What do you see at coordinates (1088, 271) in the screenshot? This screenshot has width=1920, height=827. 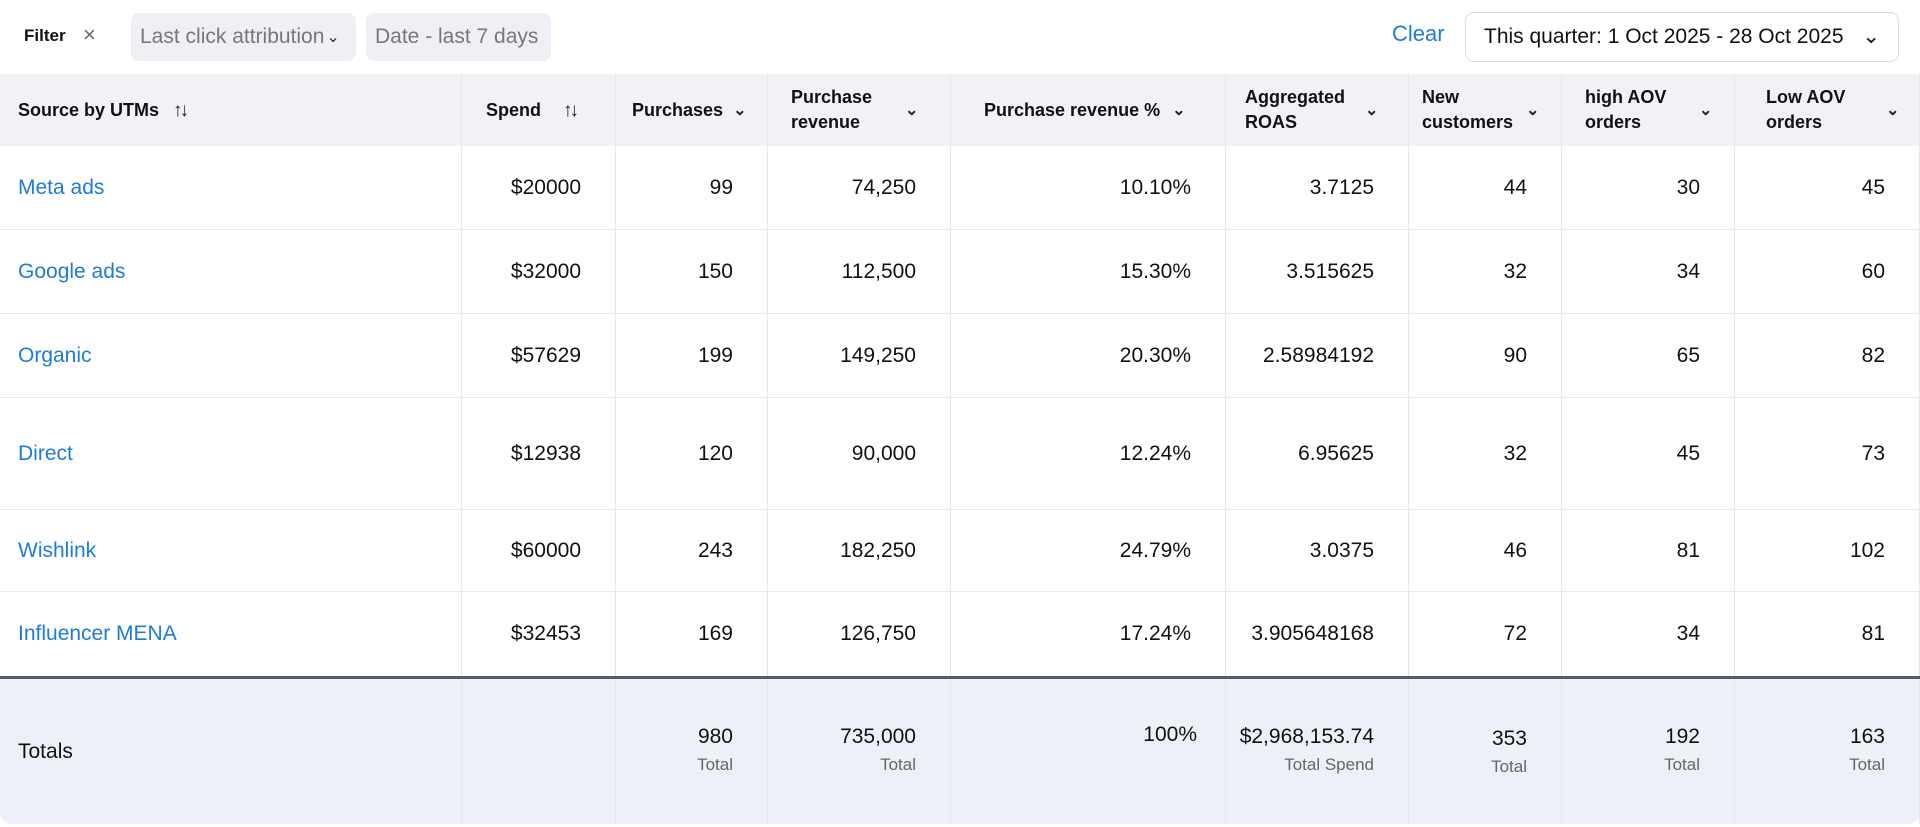 I see `revenue-pct-cell: 15.30%` at bounding box center [1088, 271].